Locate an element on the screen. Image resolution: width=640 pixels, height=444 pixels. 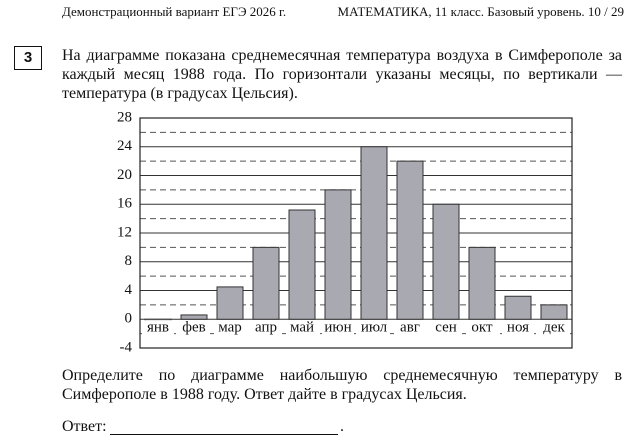
y-tick-label: -4 is located at coordinates (126, 347).